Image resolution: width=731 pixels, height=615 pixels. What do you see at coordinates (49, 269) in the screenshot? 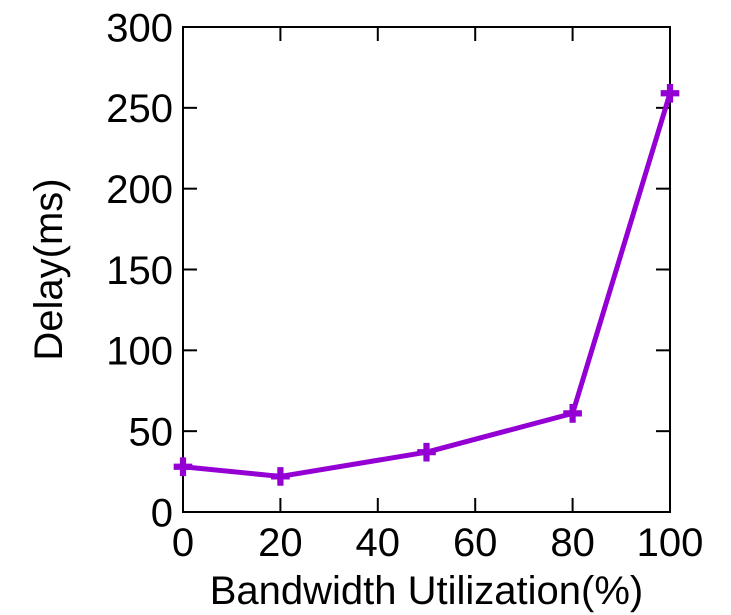
I see `y-axis-title: Delay(ms)` at bounding box center [49, 269].